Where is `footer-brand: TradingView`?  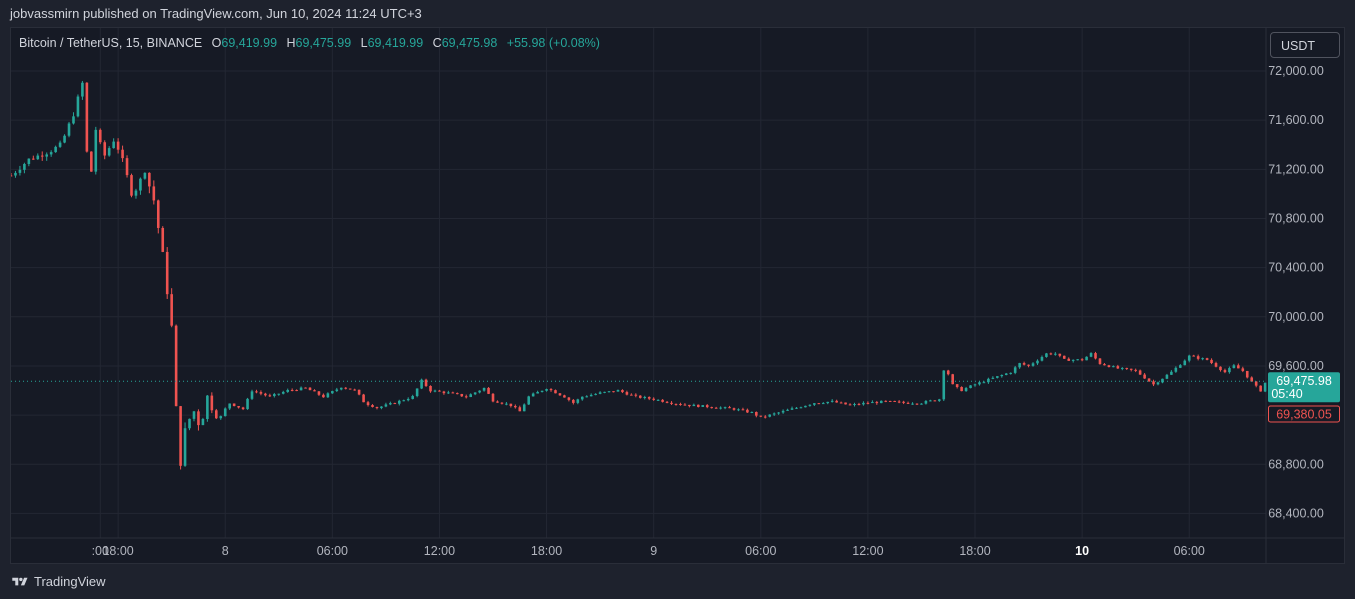
footer-brand: TradingView is located at coordinates (58, 581).